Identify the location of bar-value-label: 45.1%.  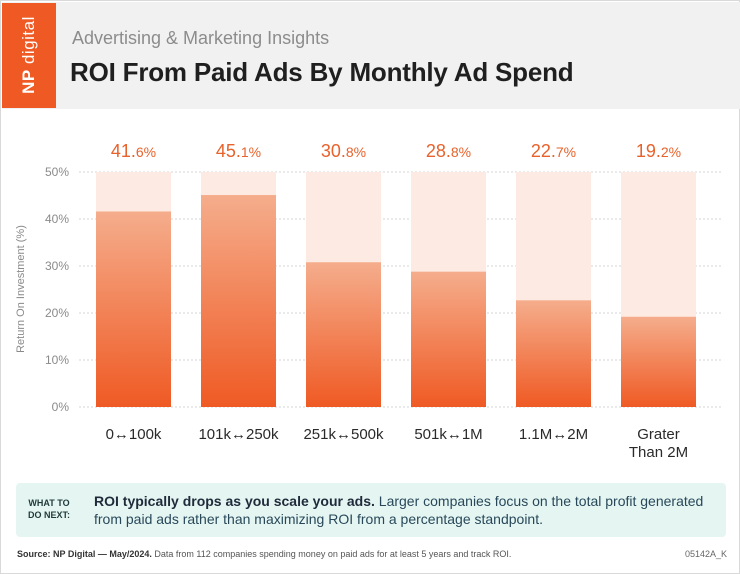
(238, 151).